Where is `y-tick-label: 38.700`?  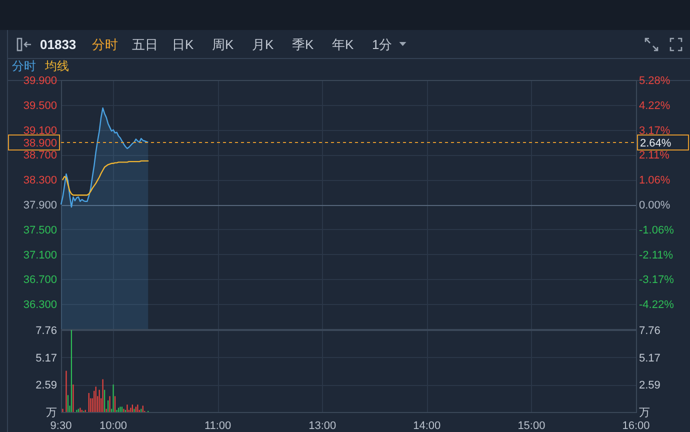 y-tick-label: 38.700 is located at coordinates (40, 156).